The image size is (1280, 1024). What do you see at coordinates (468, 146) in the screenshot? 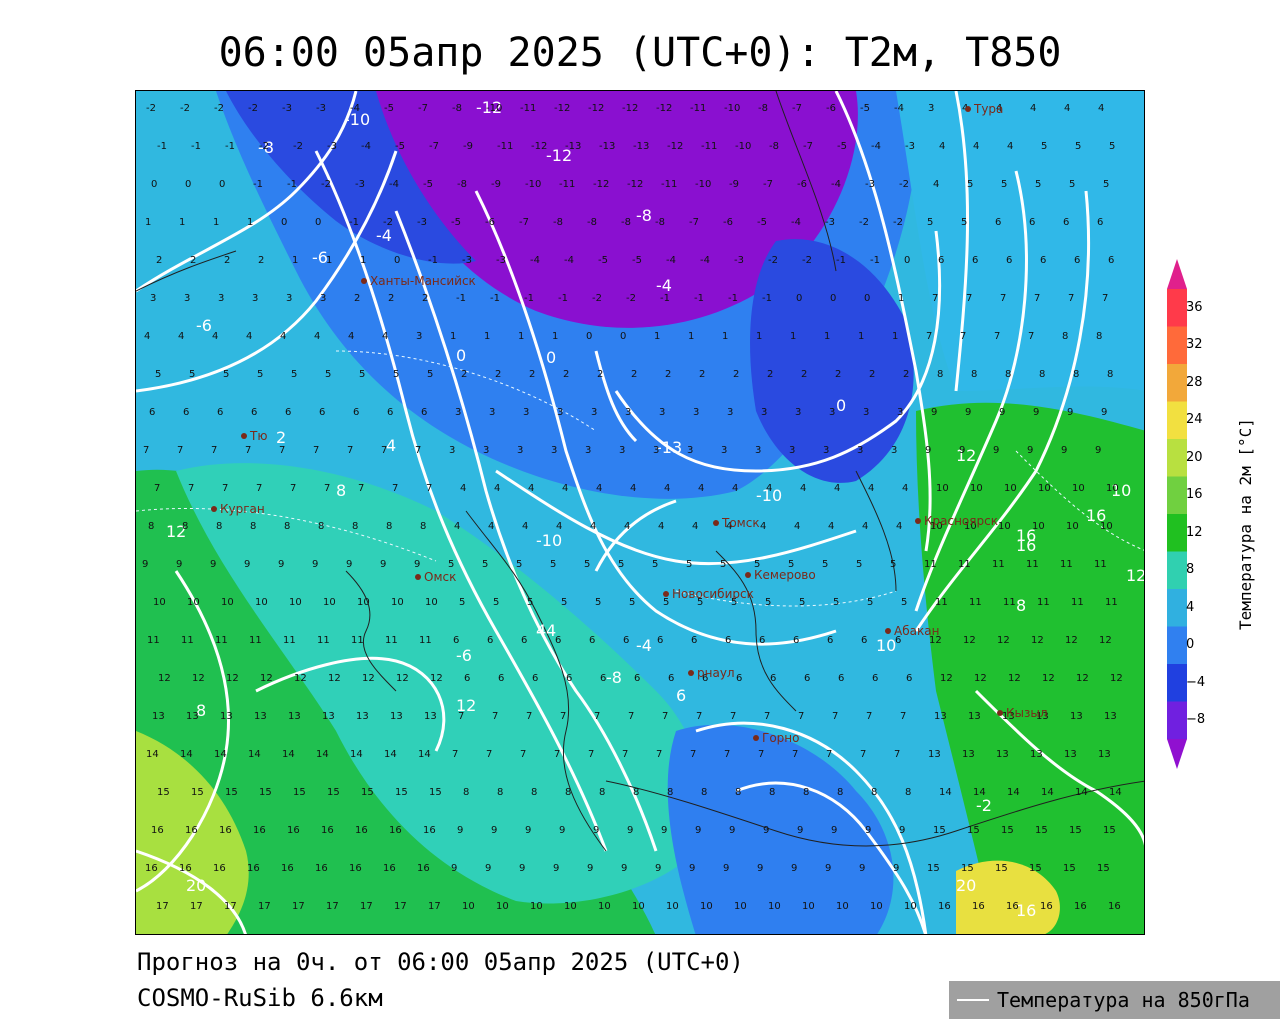
I see `grid-value: -9` at bounding box center [468, 146].